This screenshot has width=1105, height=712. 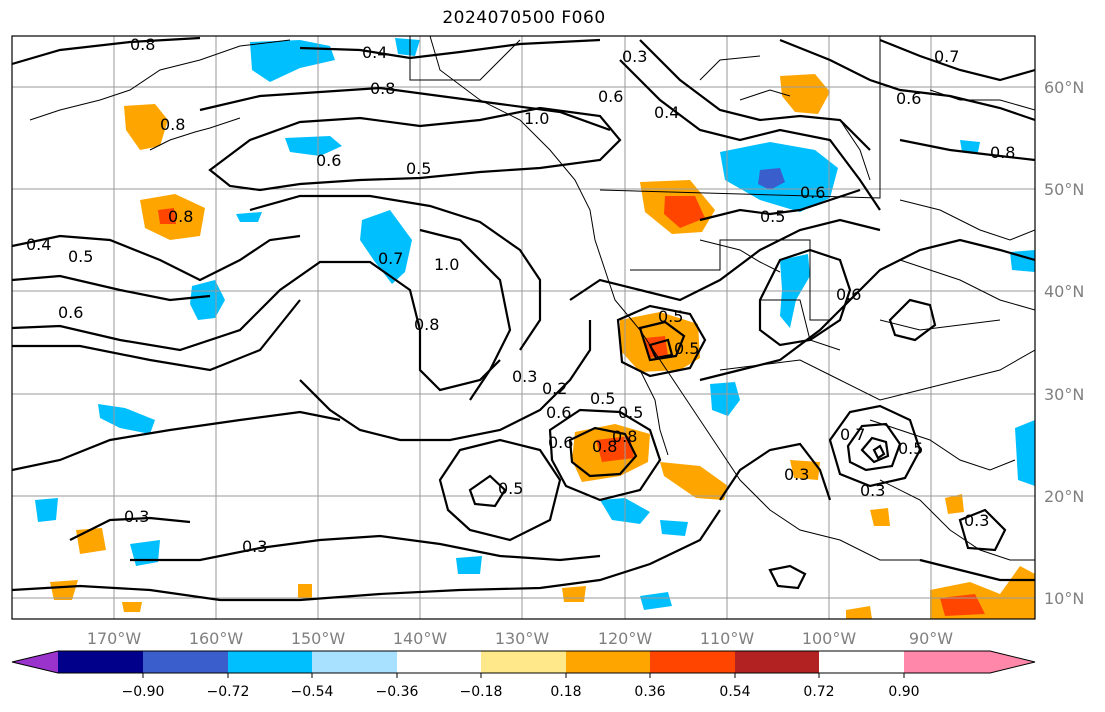 What do you see at coordinates (554, 388) in the screenshot?
I see `contour-label: 0.2` at bounding box center [554, 388].